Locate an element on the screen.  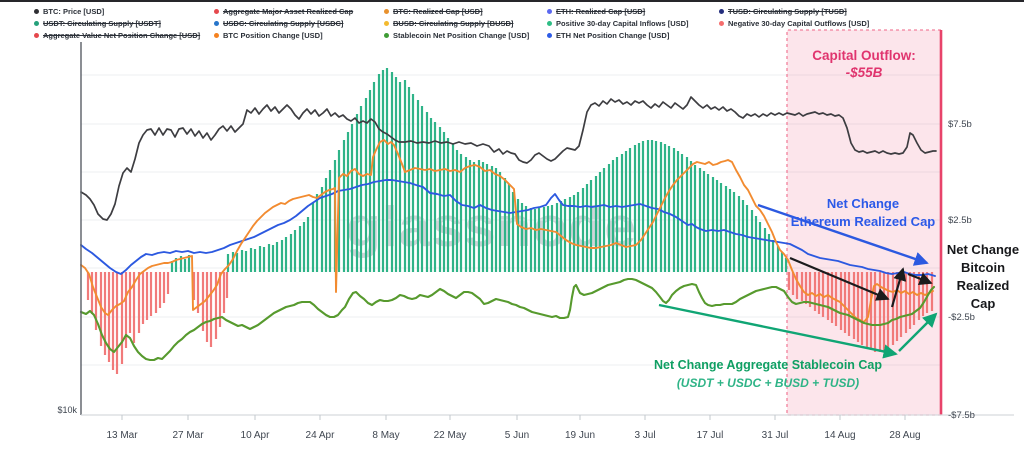
btc-arrow-long is located at coordinates (839, 278).